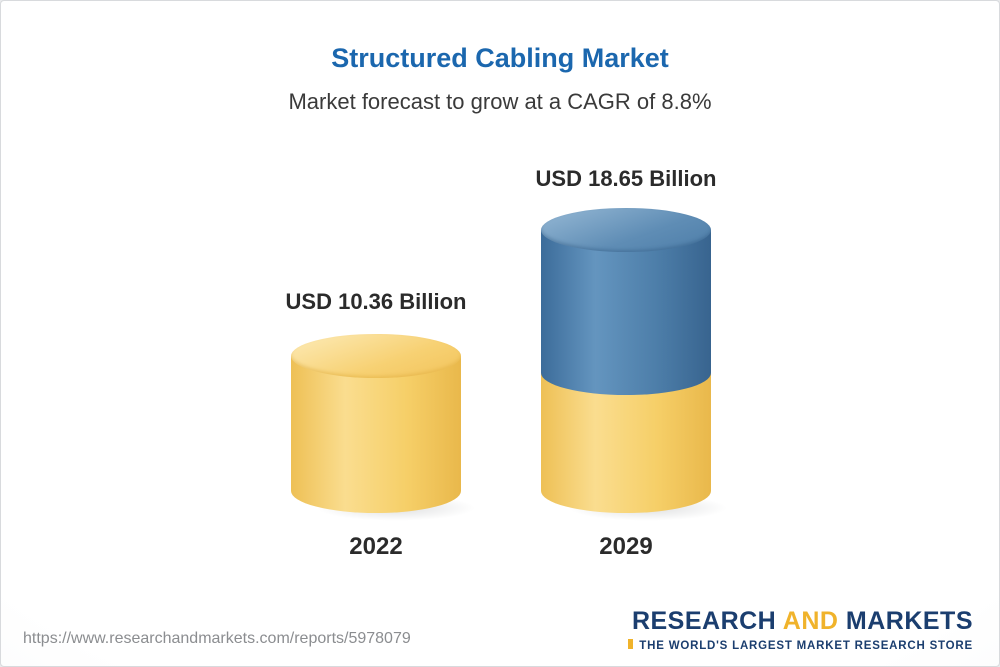  I want to click on bar-2022, so click(376, 423).